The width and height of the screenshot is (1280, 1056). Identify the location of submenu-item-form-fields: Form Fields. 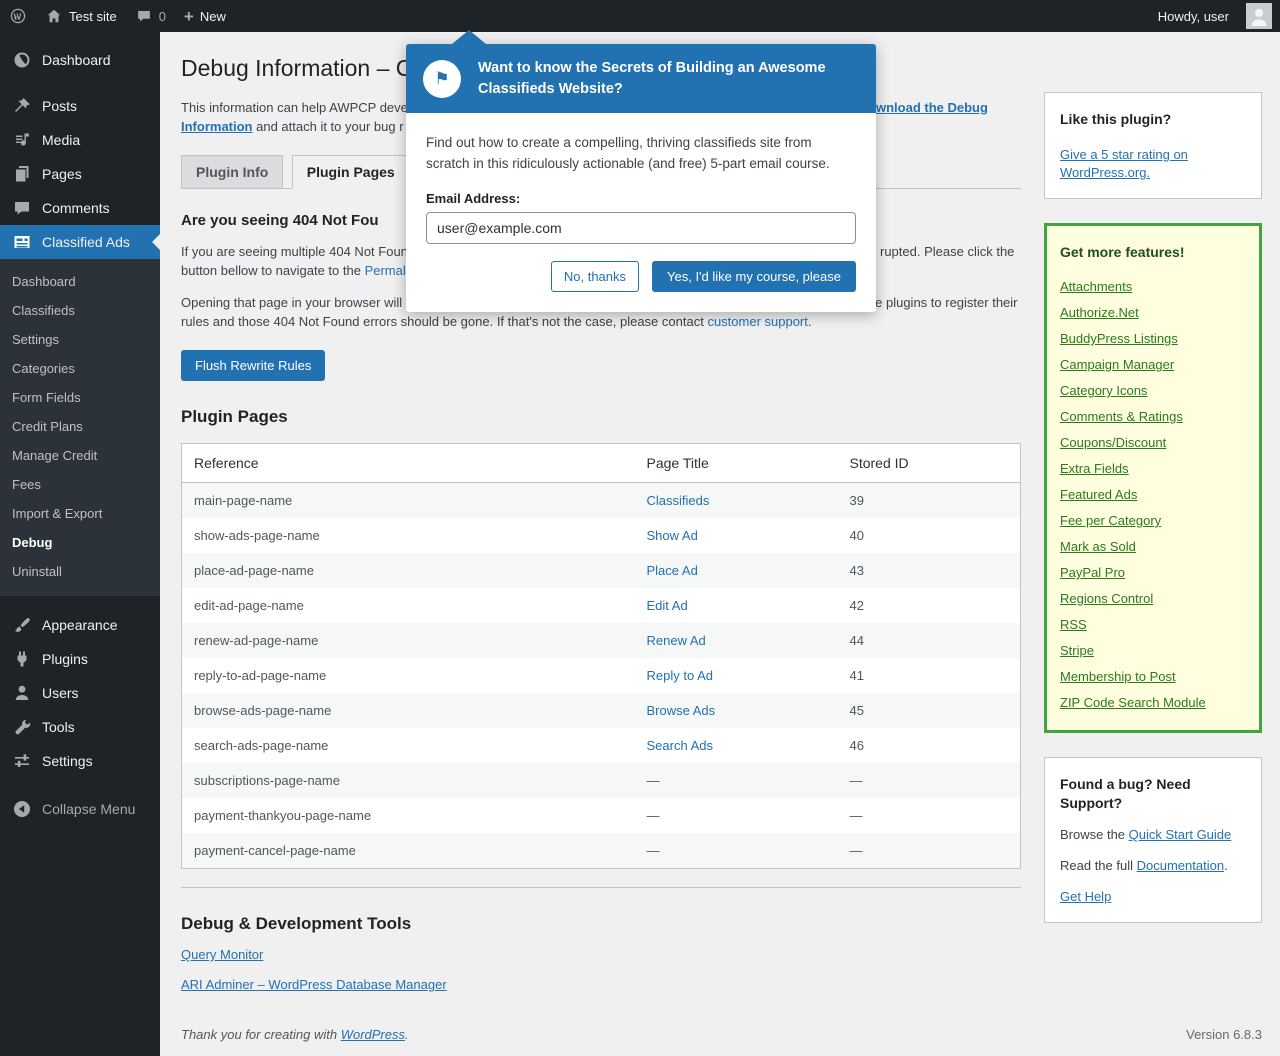
(46, 397).